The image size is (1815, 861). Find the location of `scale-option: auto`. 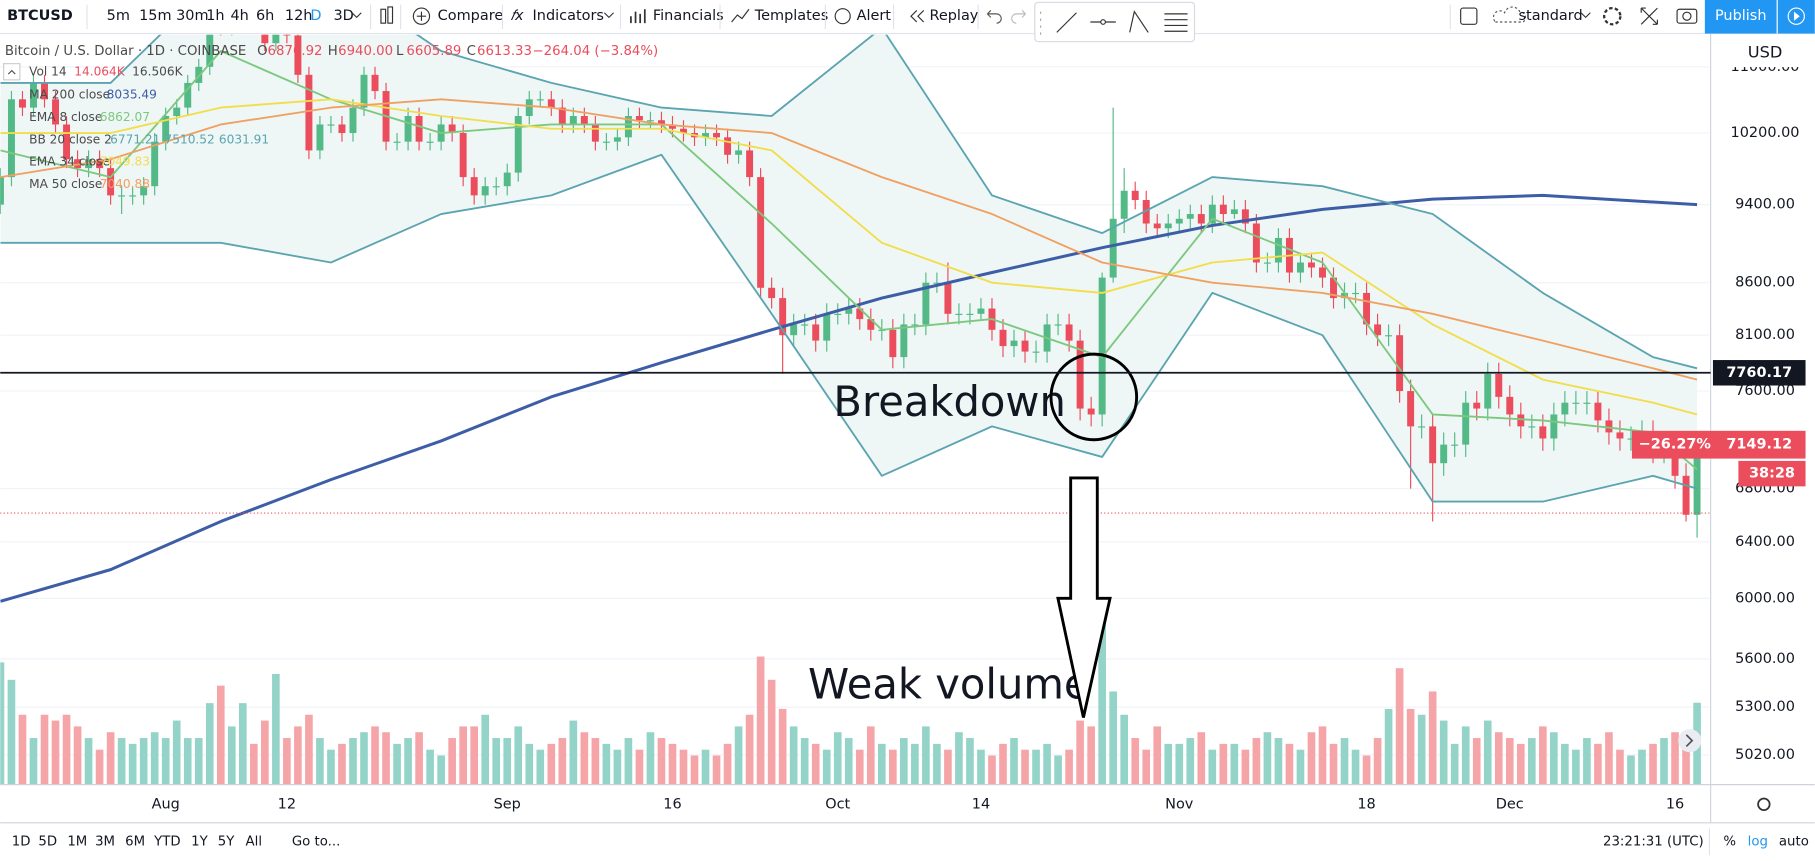

scale-option: auto is located at coordinates (1794, 841).